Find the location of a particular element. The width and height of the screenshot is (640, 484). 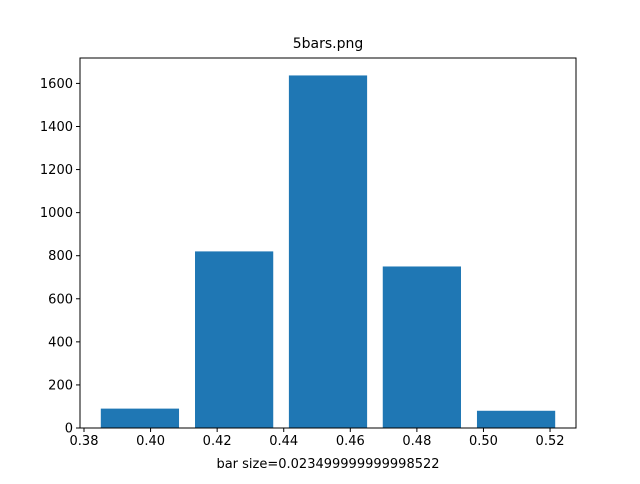

chart-title: 5bars.png is located at coordinates (328, 44).